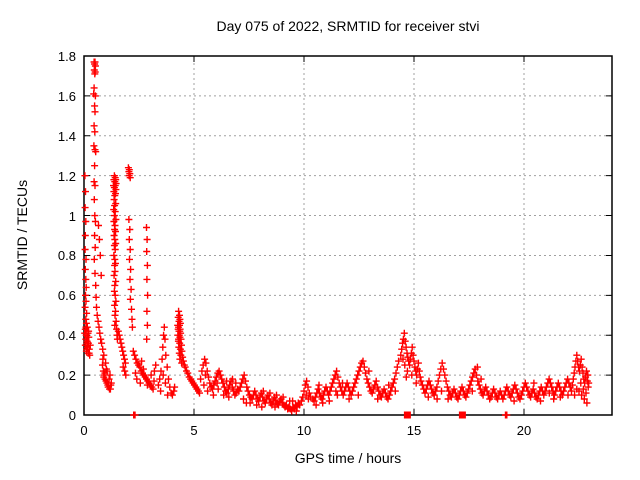 This screenshot has height=480, width=640. I want to click on x-tick-label: 0, so click(84, 430).